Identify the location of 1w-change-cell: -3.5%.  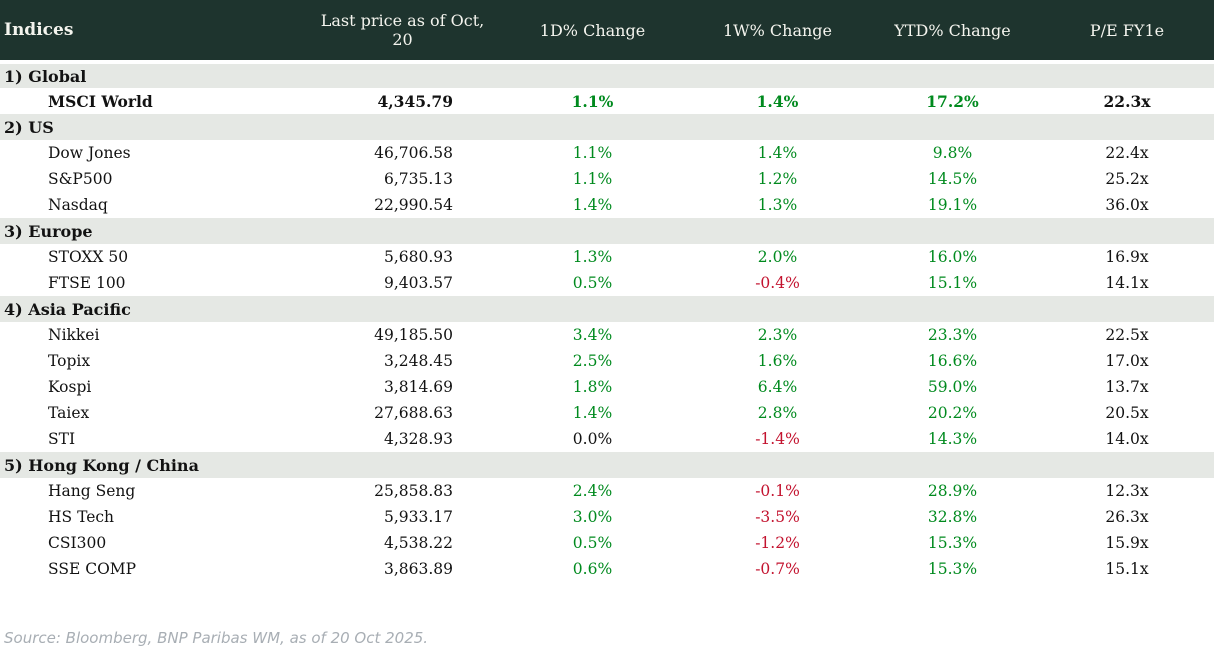
(777, 517).